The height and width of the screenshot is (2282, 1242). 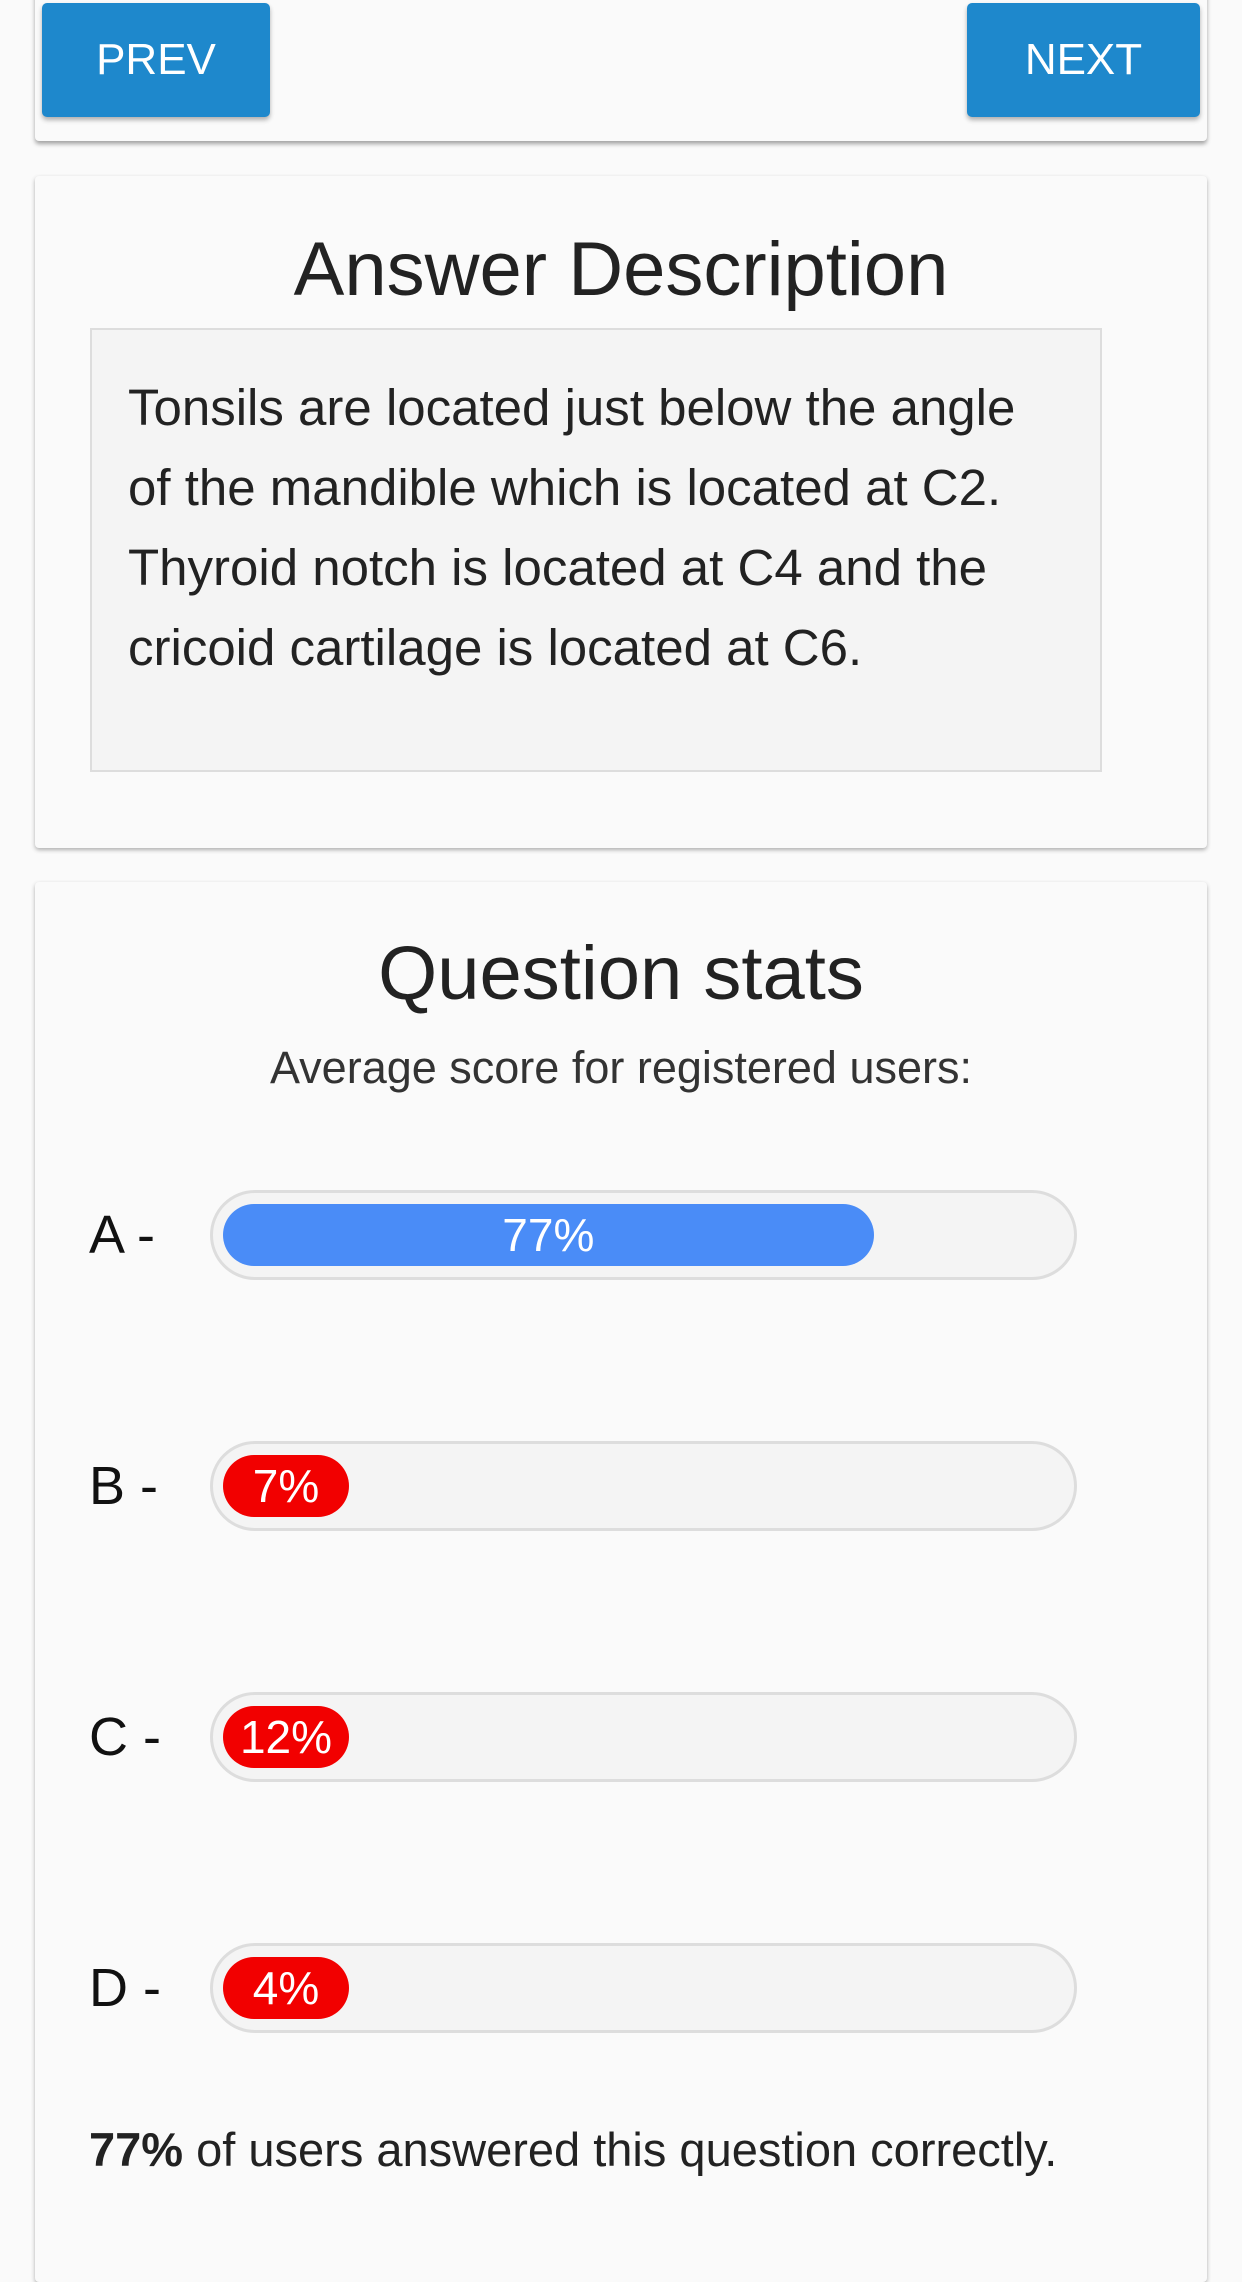 What do you see at coordinates (643, 1486) in the screenshot?
I see `progress-track: 7%` at bounding box center [643, 1486].